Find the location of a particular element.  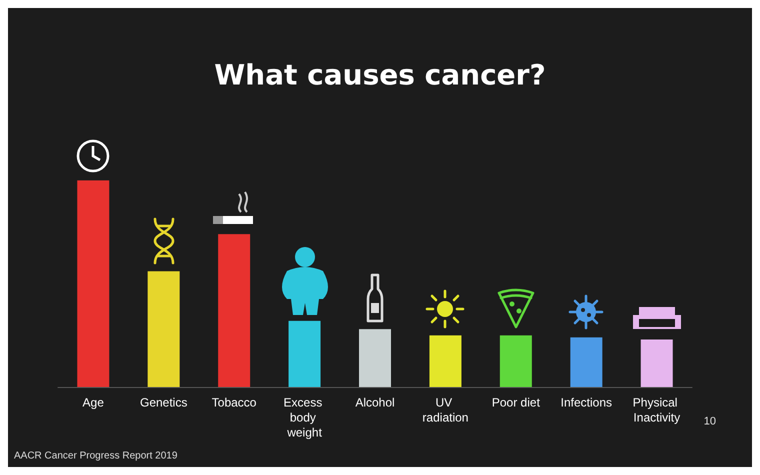

x-tick-label: Alcohol is located at coordinates (375, 403).